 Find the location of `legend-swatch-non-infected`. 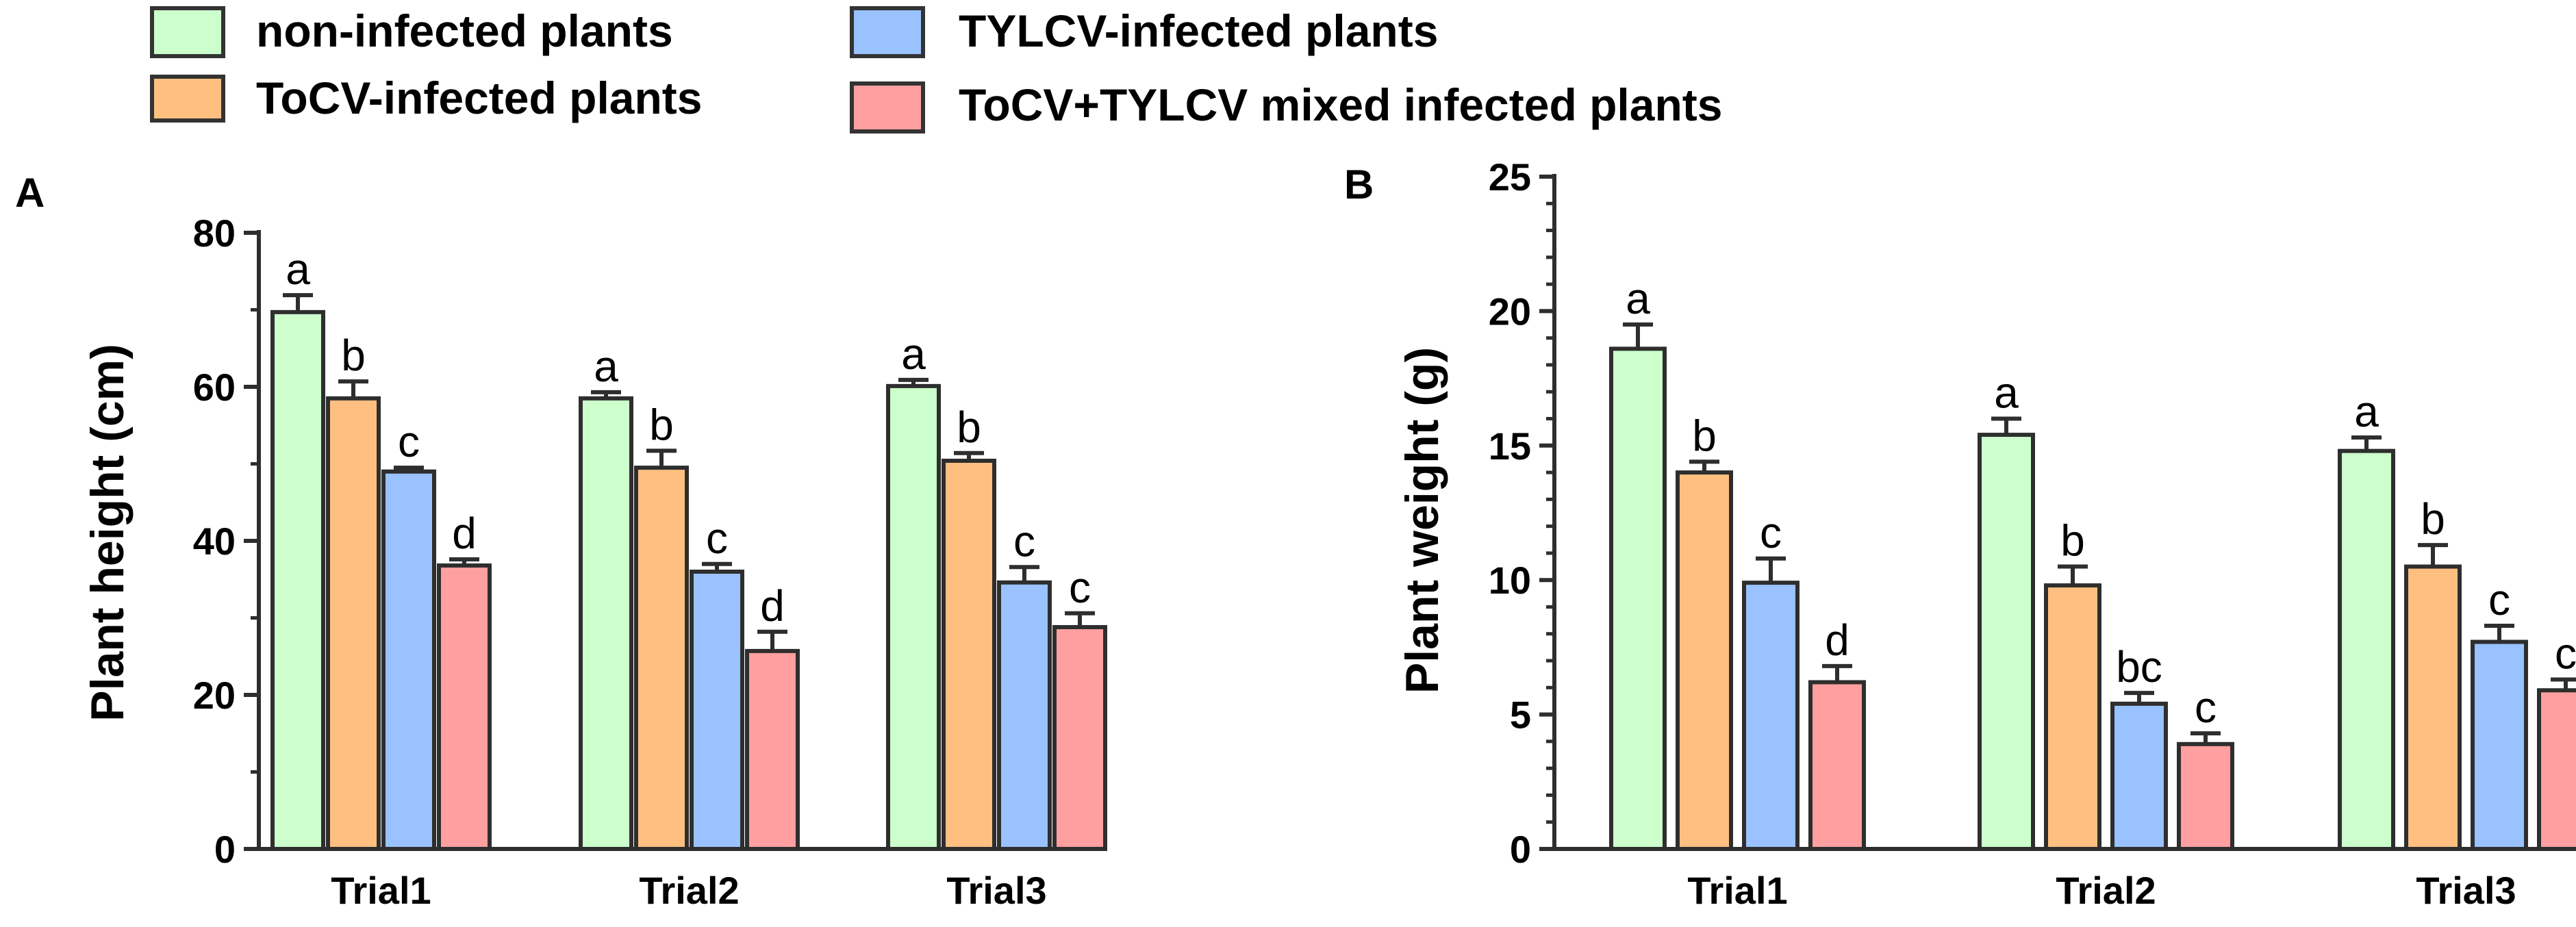

legend-swatch-non-infected is located at coordinates (187, 32).